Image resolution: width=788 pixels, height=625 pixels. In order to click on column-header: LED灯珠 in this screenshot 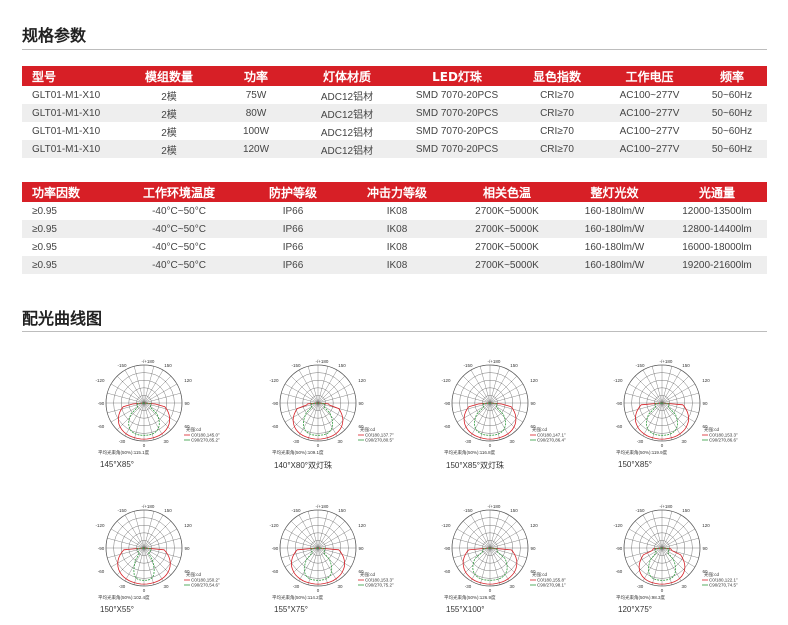, I will do `click(457, 76)`.